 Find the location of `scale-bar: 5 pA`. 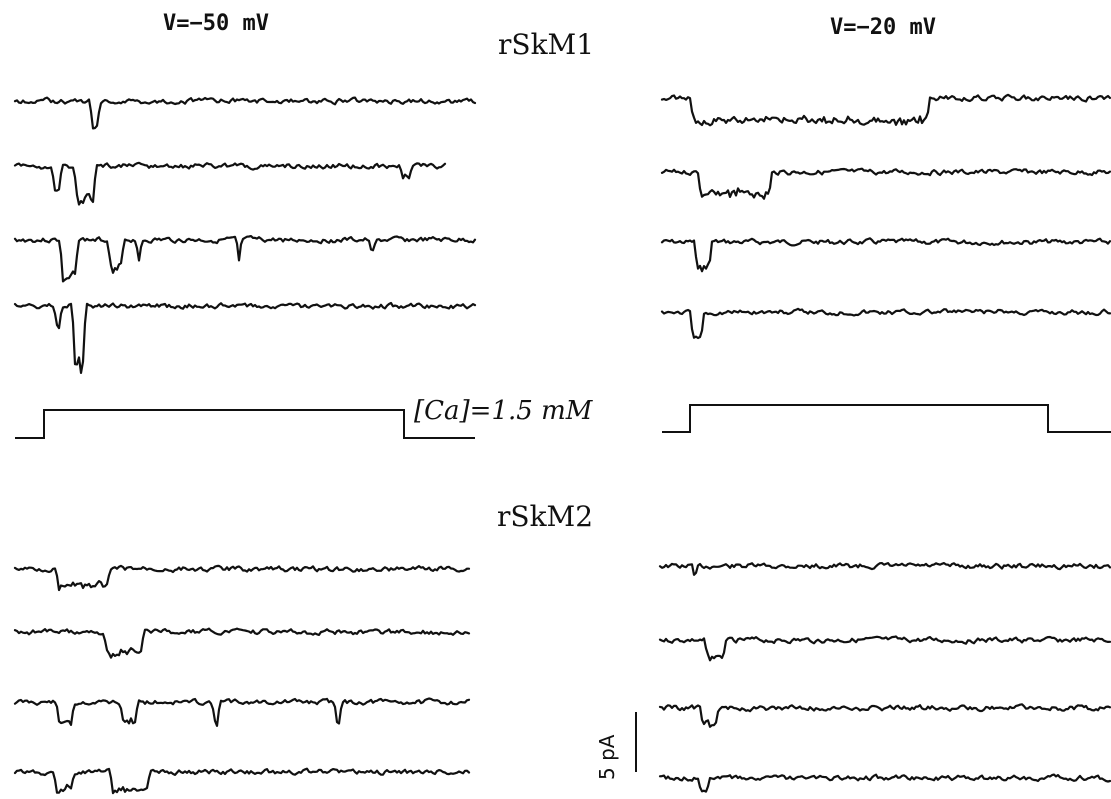

scale-bar: 5 pA is located at coordinates (616, 746).